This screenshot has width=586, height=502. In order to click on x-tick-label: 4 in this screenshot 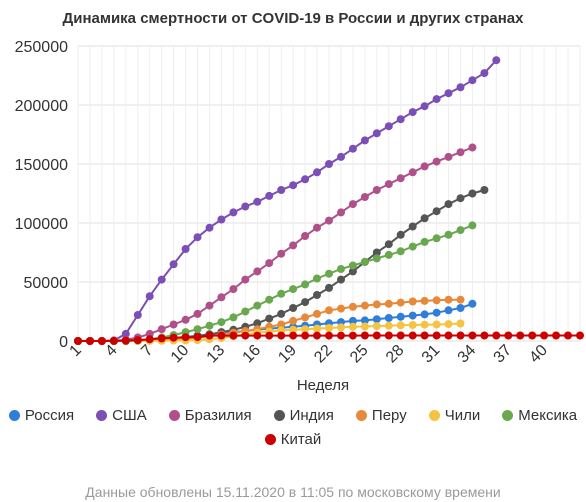, I will do `click(111, 351)`.